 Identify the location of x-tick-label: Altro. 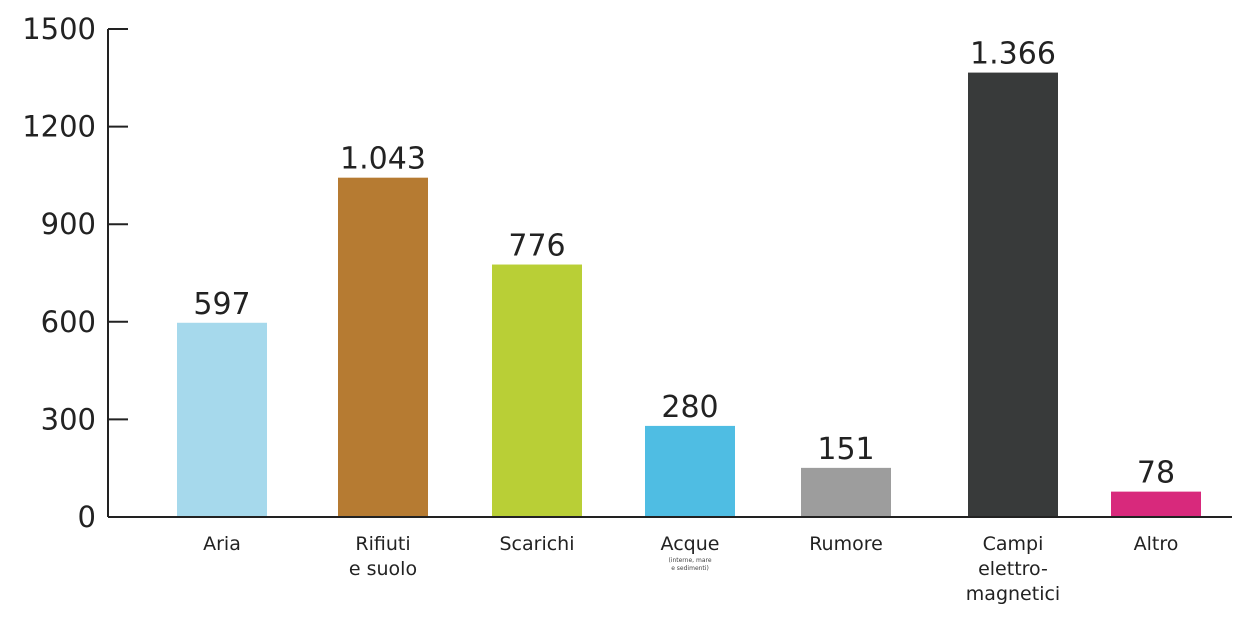
(1156, 544).